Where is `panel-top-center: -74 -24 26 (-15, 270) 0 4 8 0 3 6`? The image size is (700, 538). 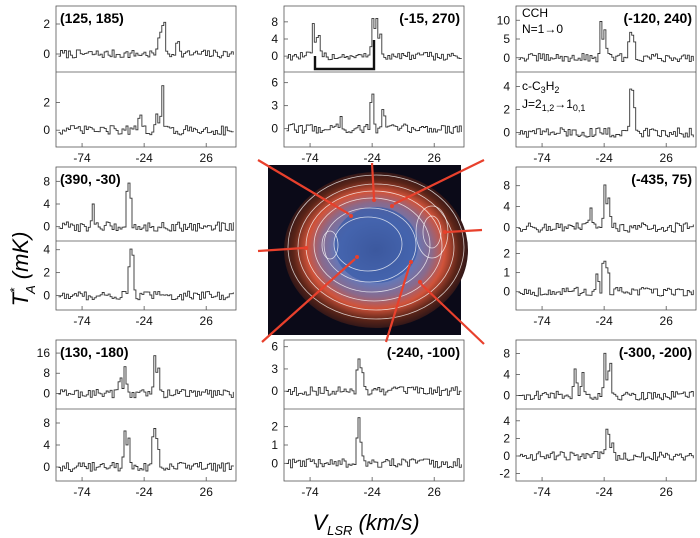
panel-top-center: -74 -24 26 (-15, 270) 0 4 8 0 3 6 is located at coordinates (368, 85).